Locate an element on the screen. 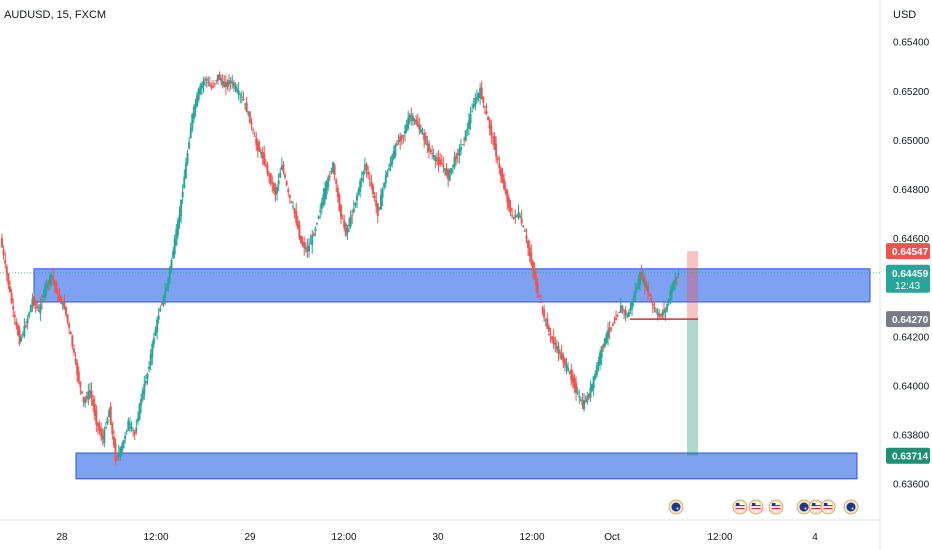  take-profit-area is located at coordinates (692, 387).